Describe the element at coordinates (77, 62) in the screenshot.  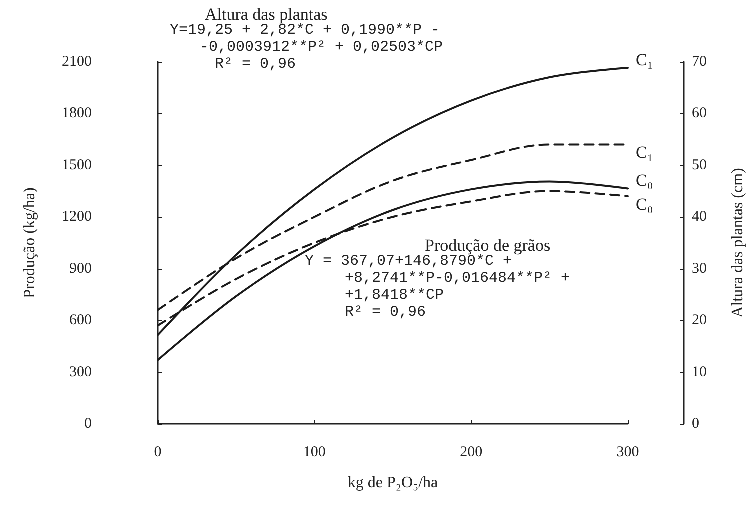
I see `y-tick-label: 2100` at that location.